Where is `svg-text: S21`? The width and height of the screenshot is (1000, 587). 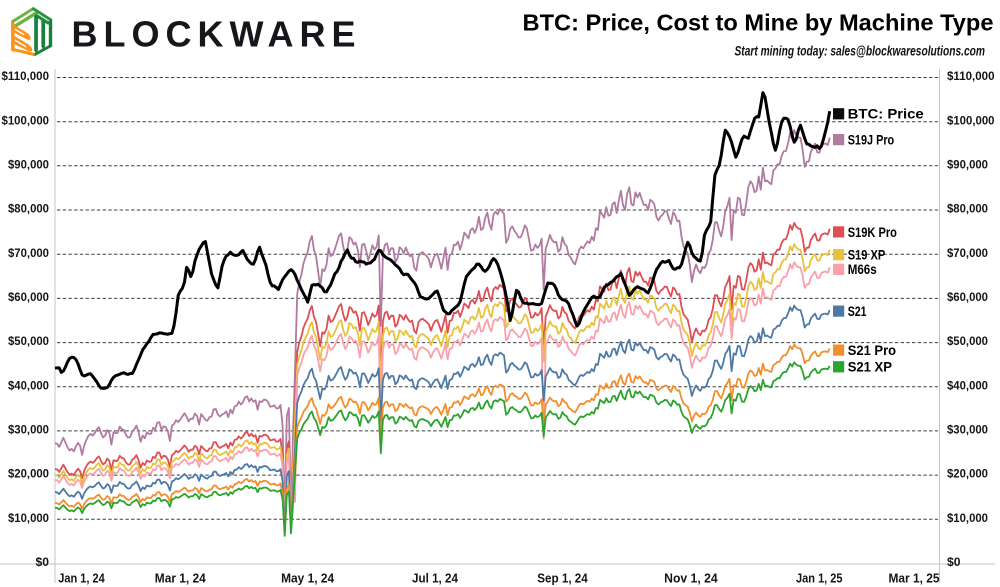 svg-text: S21 is located at coordinates (857, 311).